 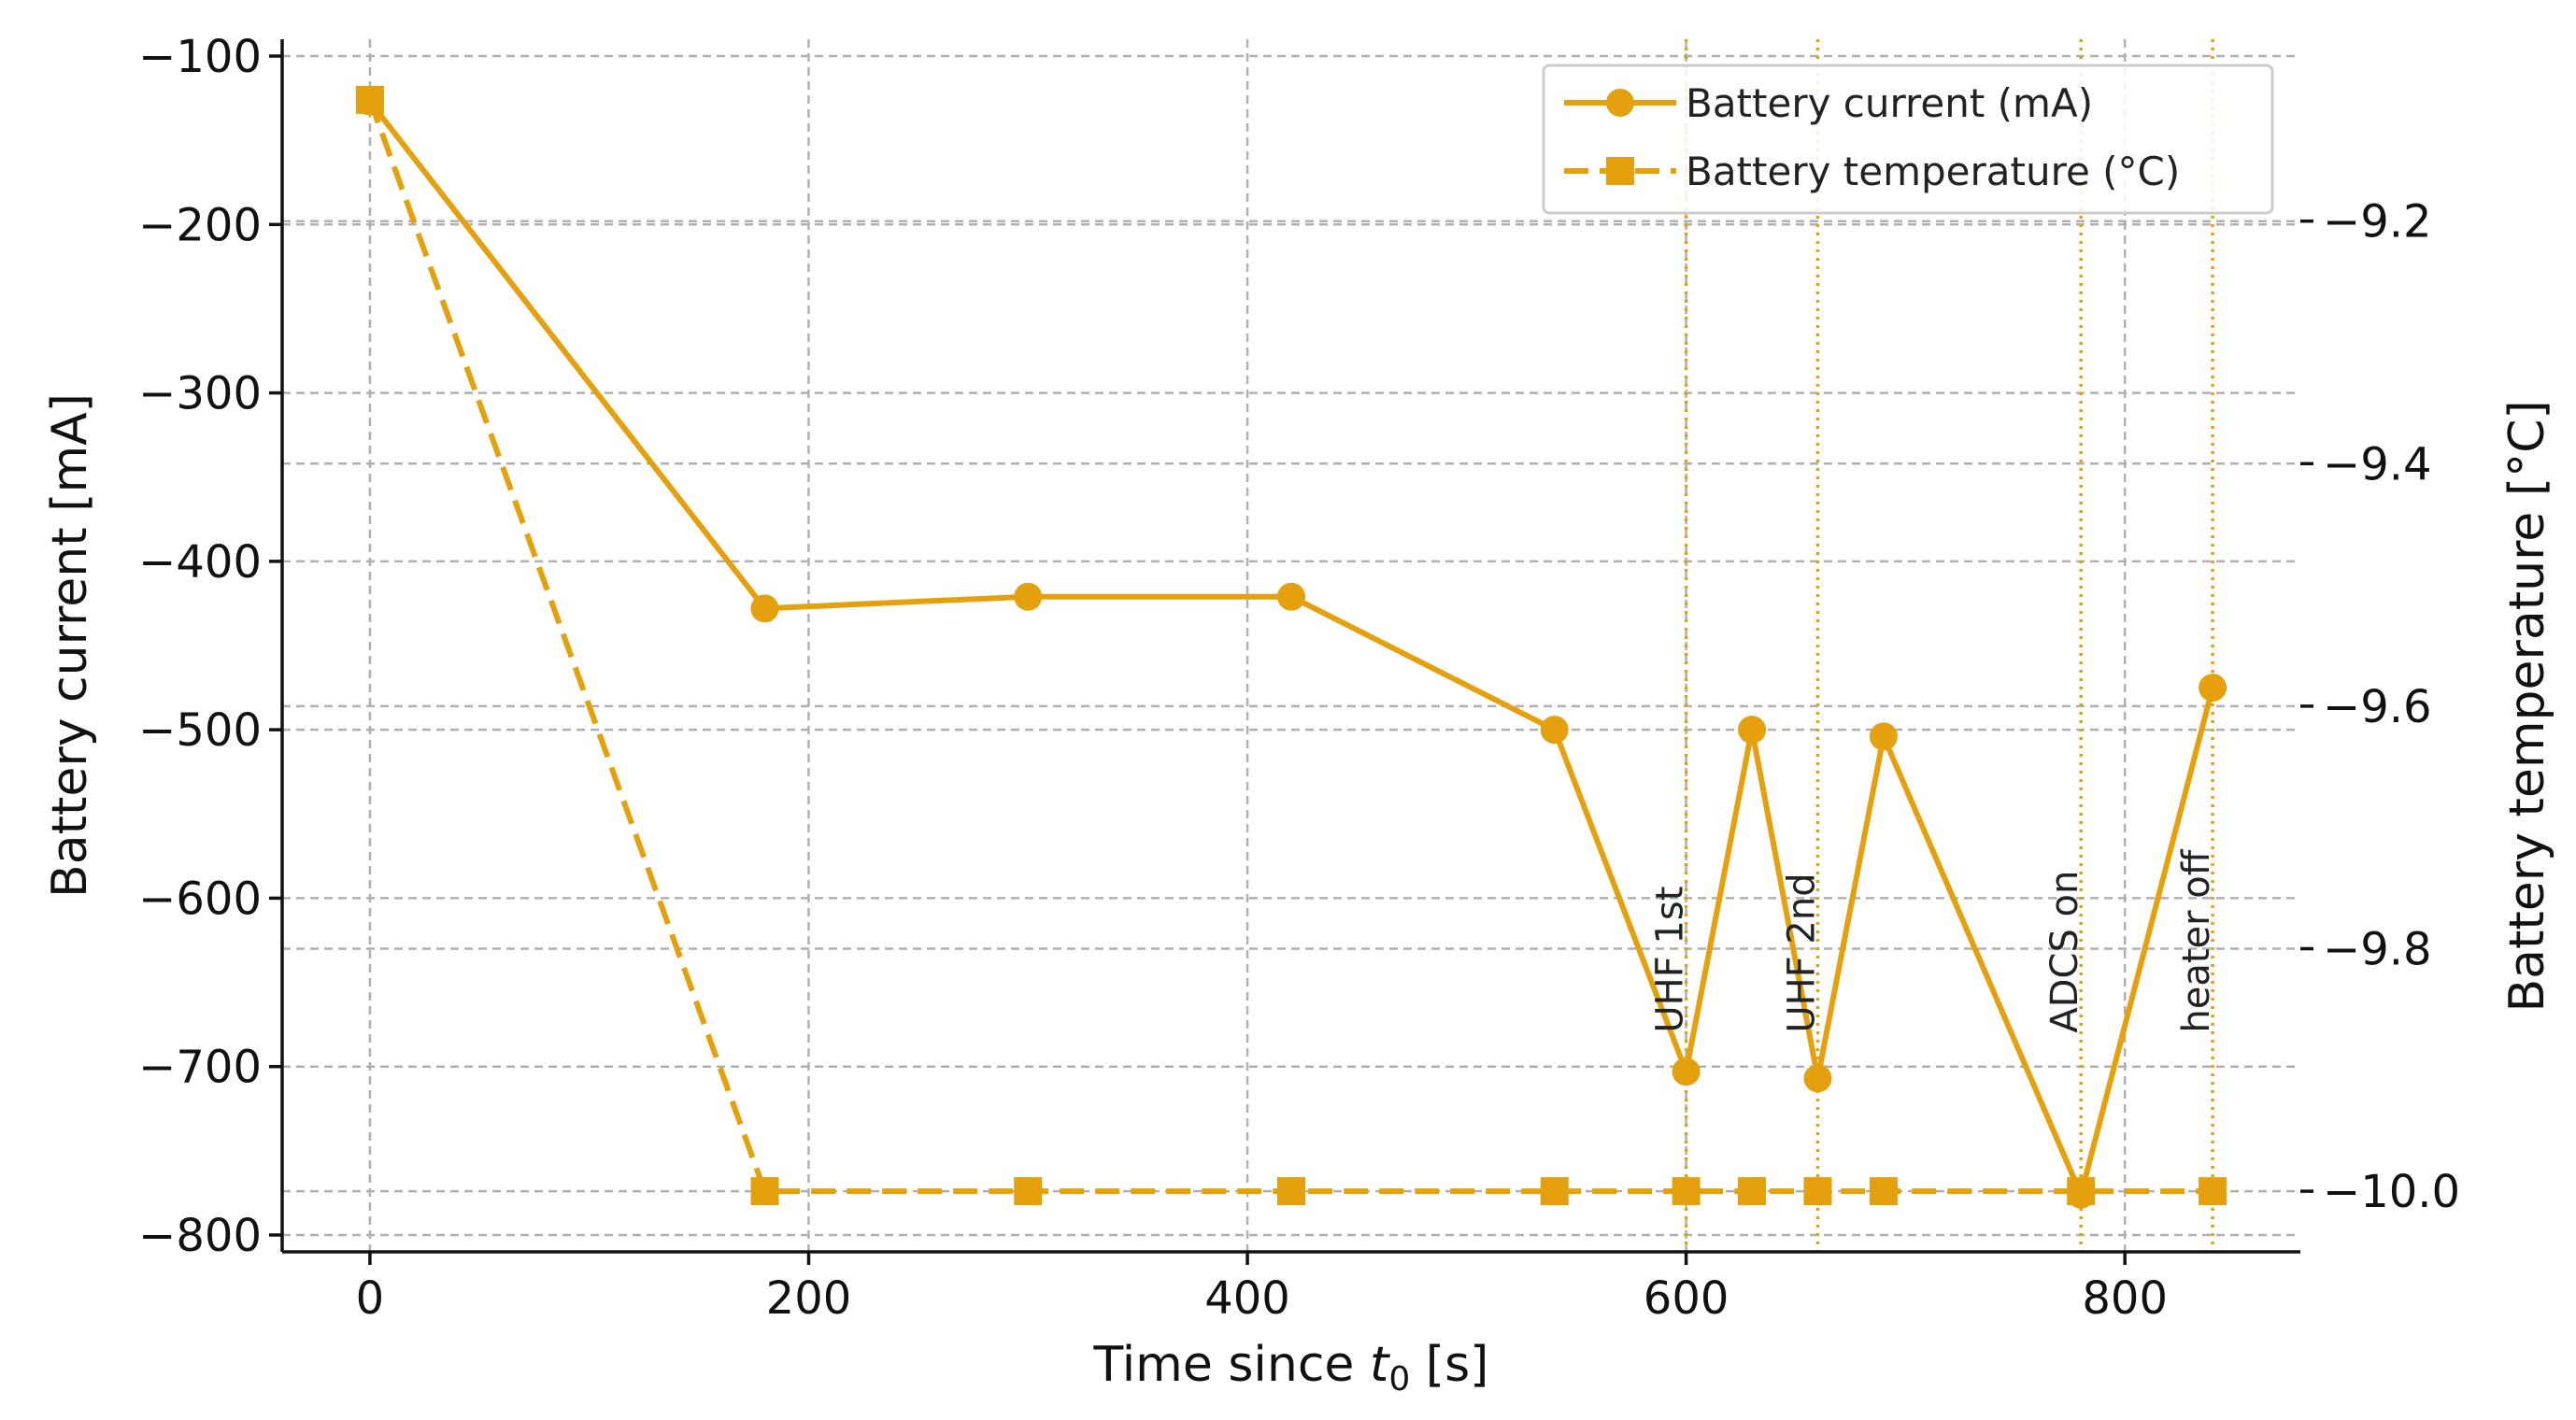 What do you see at coordinates (200, 1068) in the screenshot?
I see `y-tick-label: −700` at bounding box center [200, 1068].